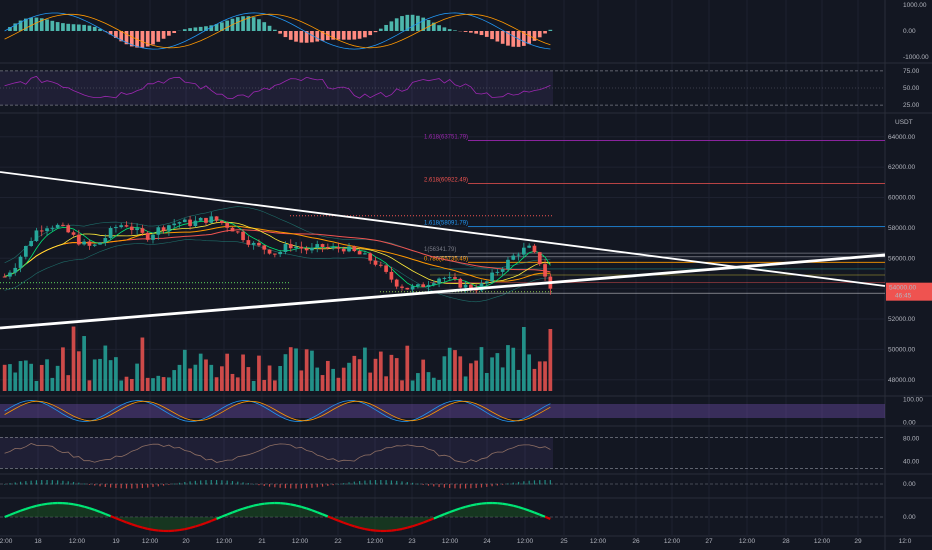  What do you see at coordinates (905, 541) in the screenshot?
I see `x-axis-edge-label: 12:0` at bounding box center [905, 541].